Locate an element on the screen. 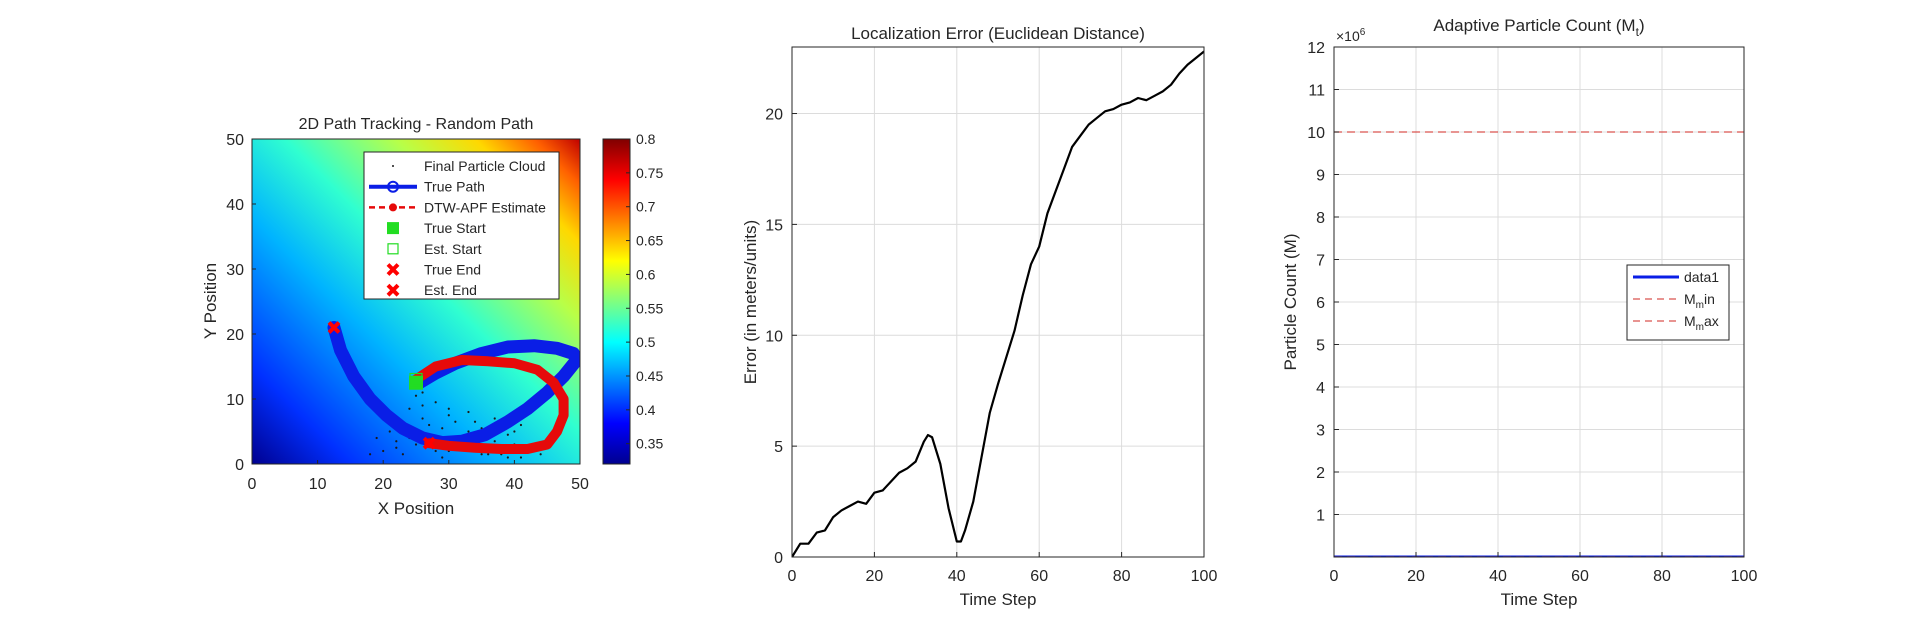  legend-label: True Path is located at coordinates (454, 187).